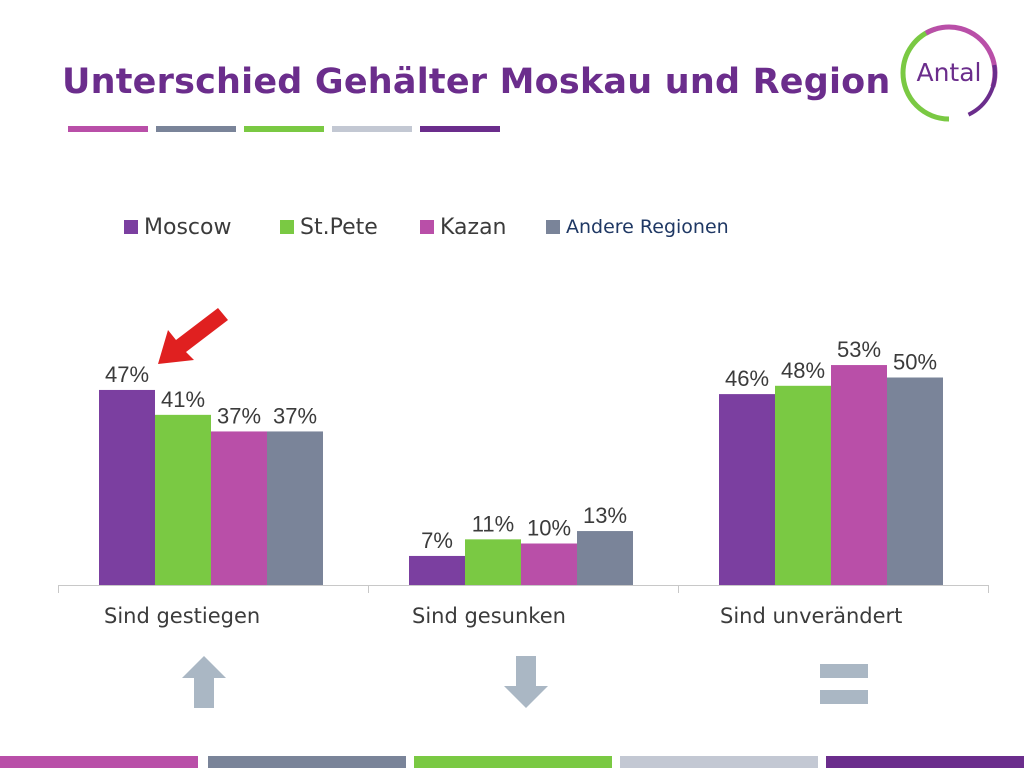 The height and width of the screenshot is (768, 1024). I want to click on data-label: 10%, so click(549, 528).